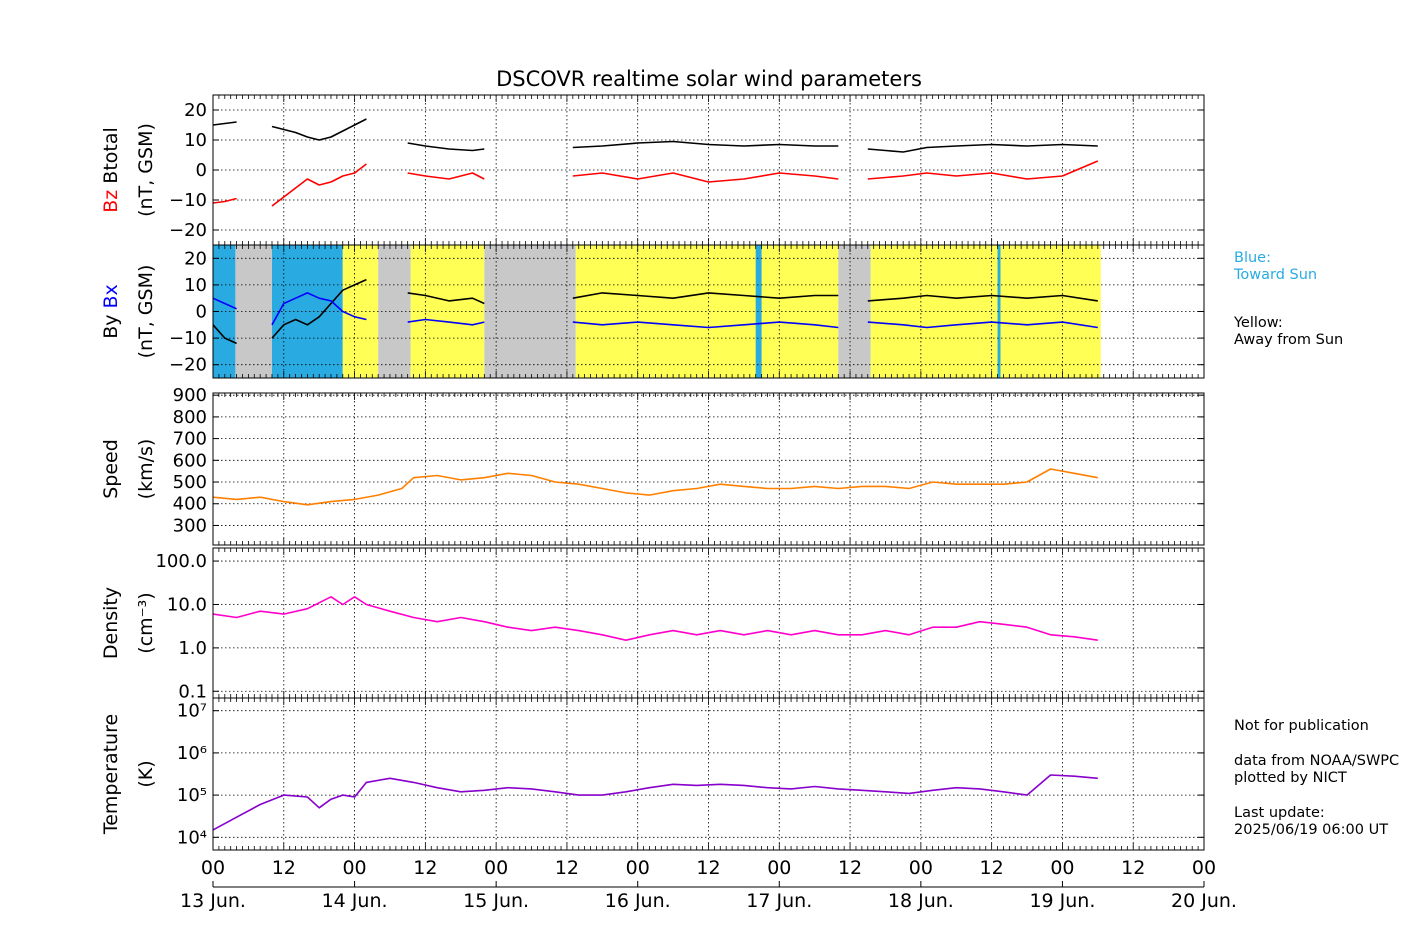 This screenshot has height=944, width=1417. I want to click on y-axis-label-part: Speed, so click(111, 469).